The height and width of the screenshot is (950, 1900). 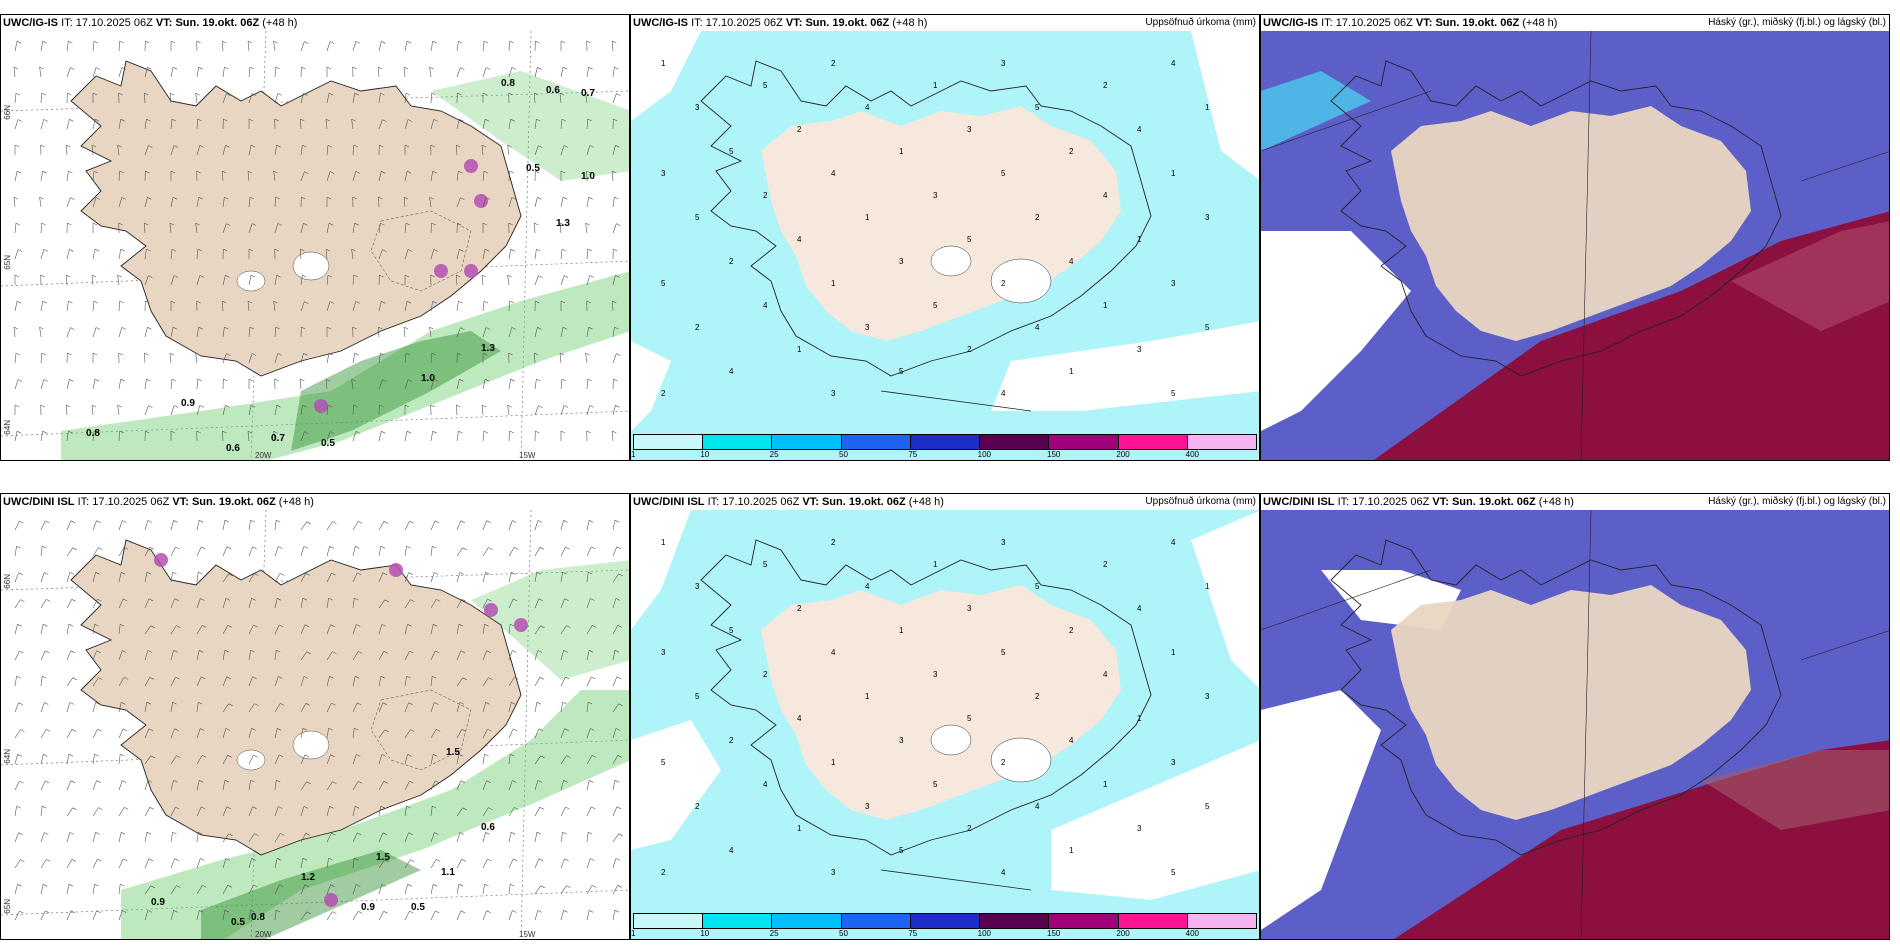 I want to click on clear-area, so click(x=1336, y=331).